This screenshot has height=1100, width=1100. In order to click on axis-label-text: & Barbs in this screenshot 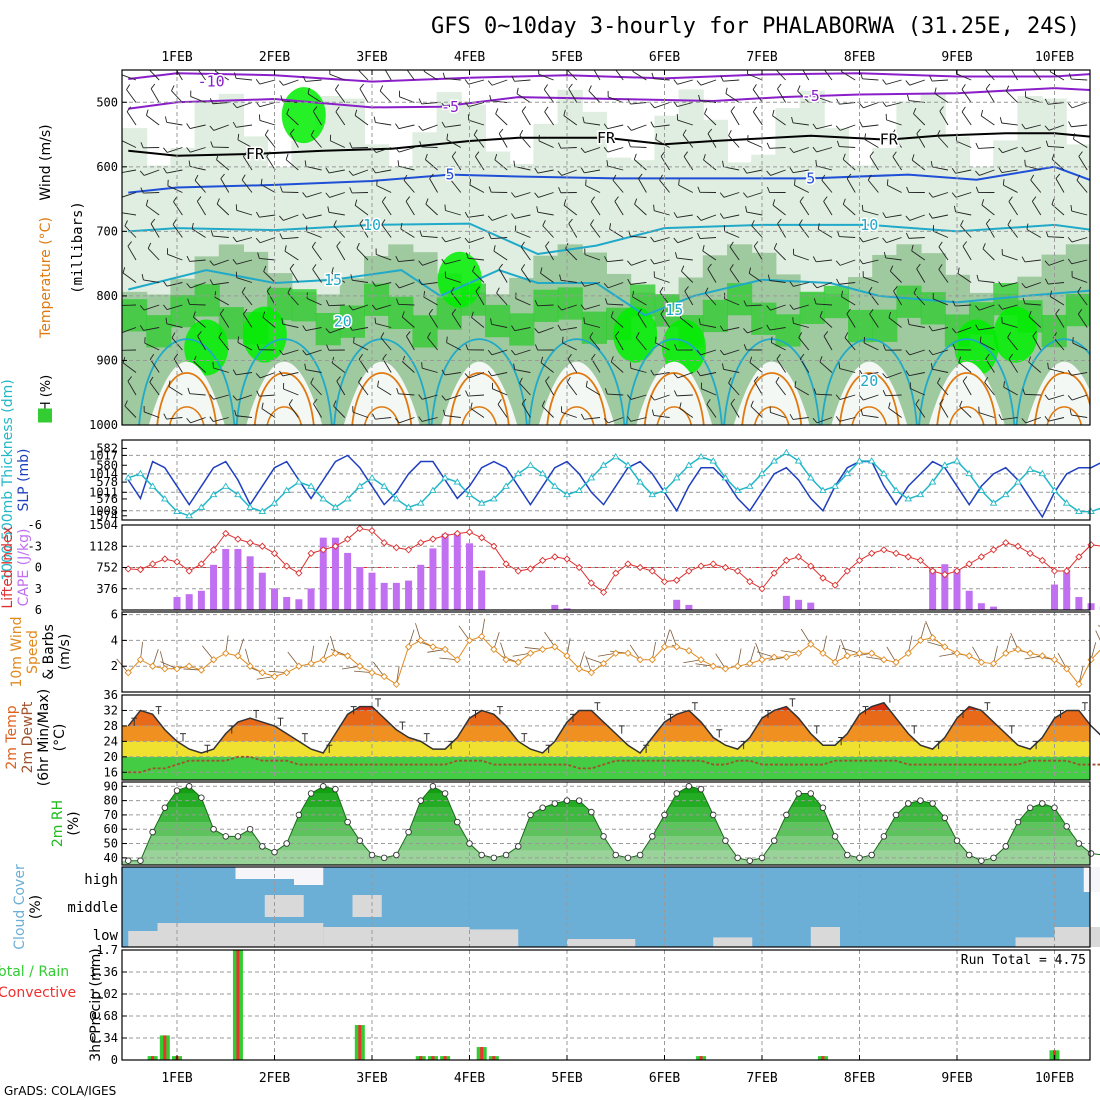, I will do `click(49, 652)`.